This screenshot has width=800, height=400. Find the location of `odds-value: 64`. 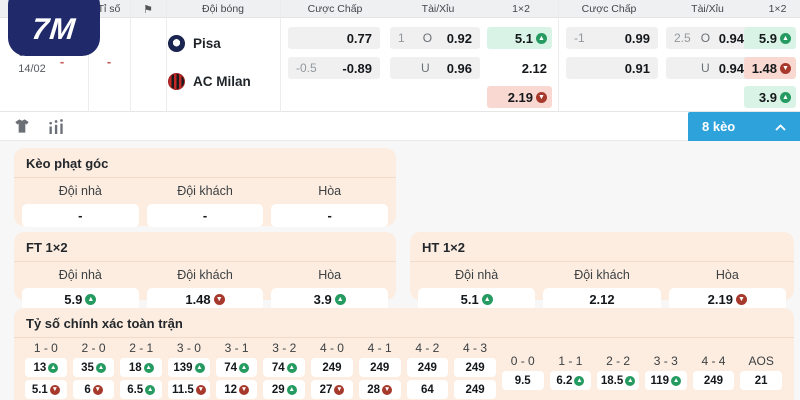

odds-value: 64 is located at coordinates (427, 389).